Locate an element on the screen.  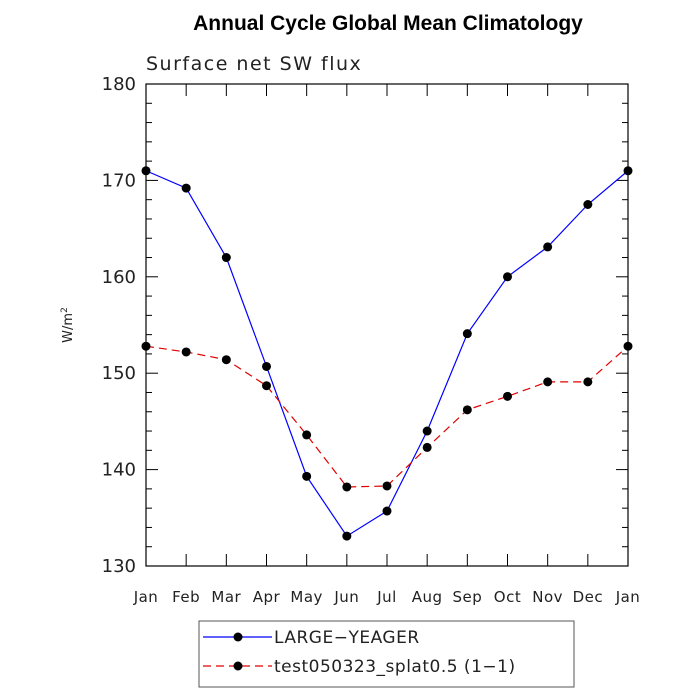
legend-label-series-2: test050323_splat0.5 (1−1) is located at coordinates (395, 667).